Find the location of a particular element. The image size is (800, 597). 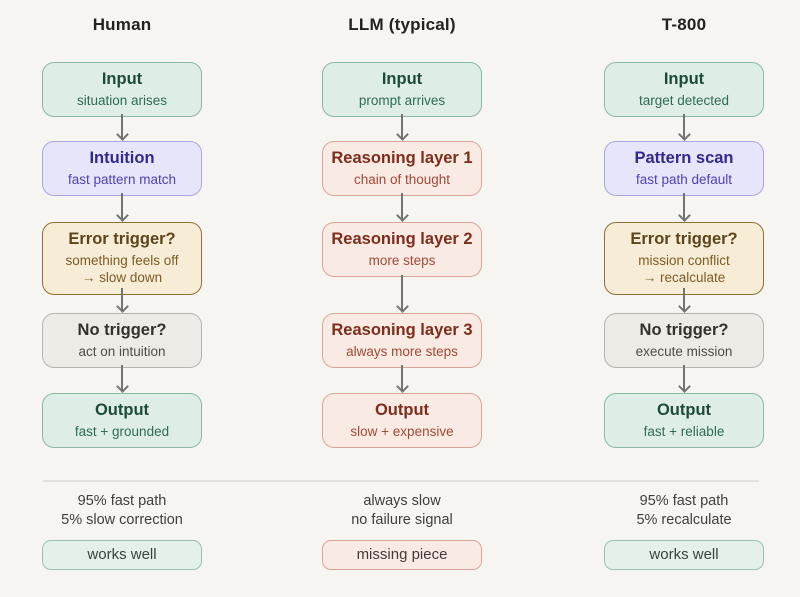

summary-llm: always slow no failure signal is located at coordinates (402, 511).